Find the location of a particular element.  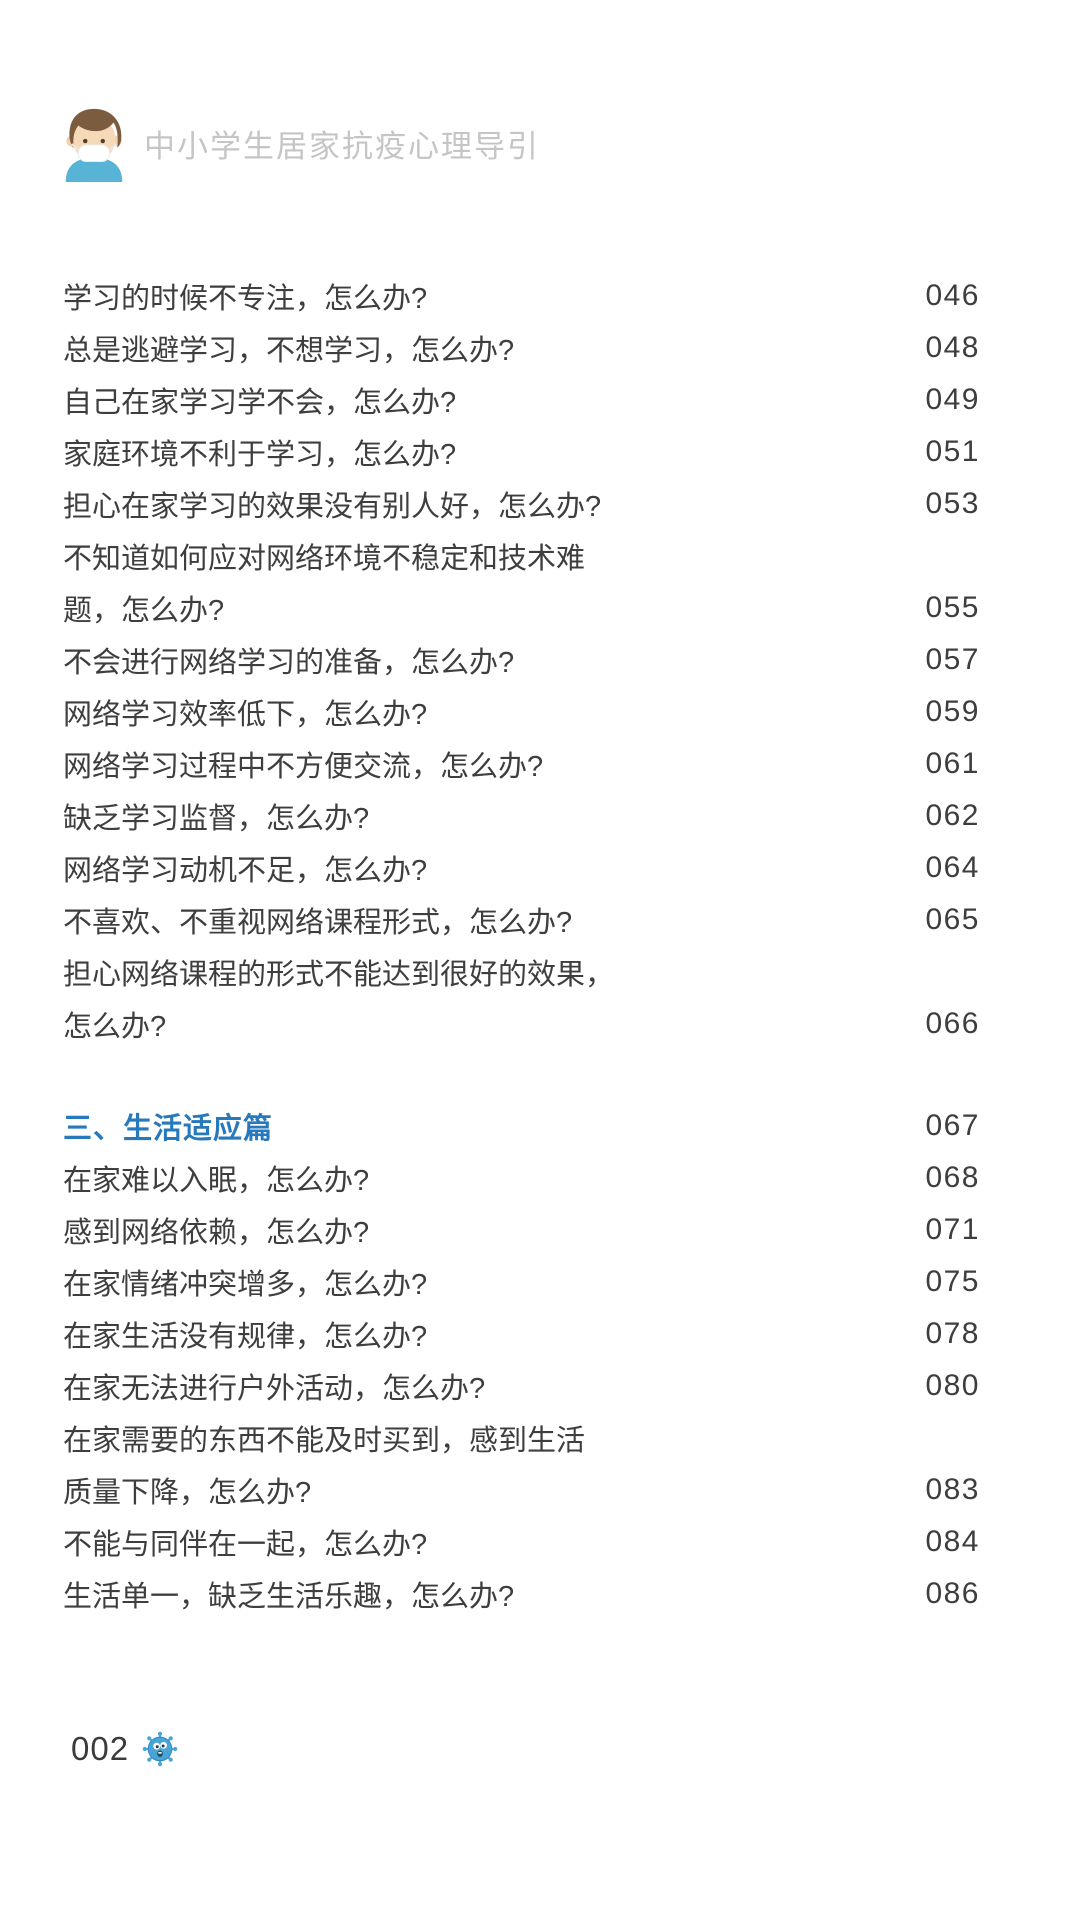

toc-section-gap is located at coordinates (521, 1075).